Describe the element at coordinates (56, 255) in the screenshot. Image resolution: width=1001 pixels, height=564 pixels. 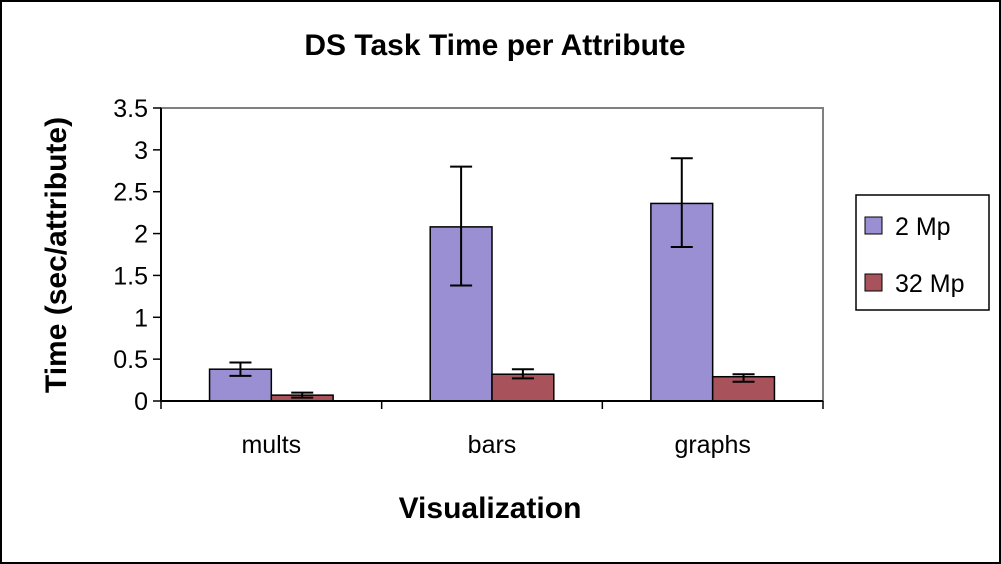
I see `y-axis-title: Time (sec/attribute)` at that location.